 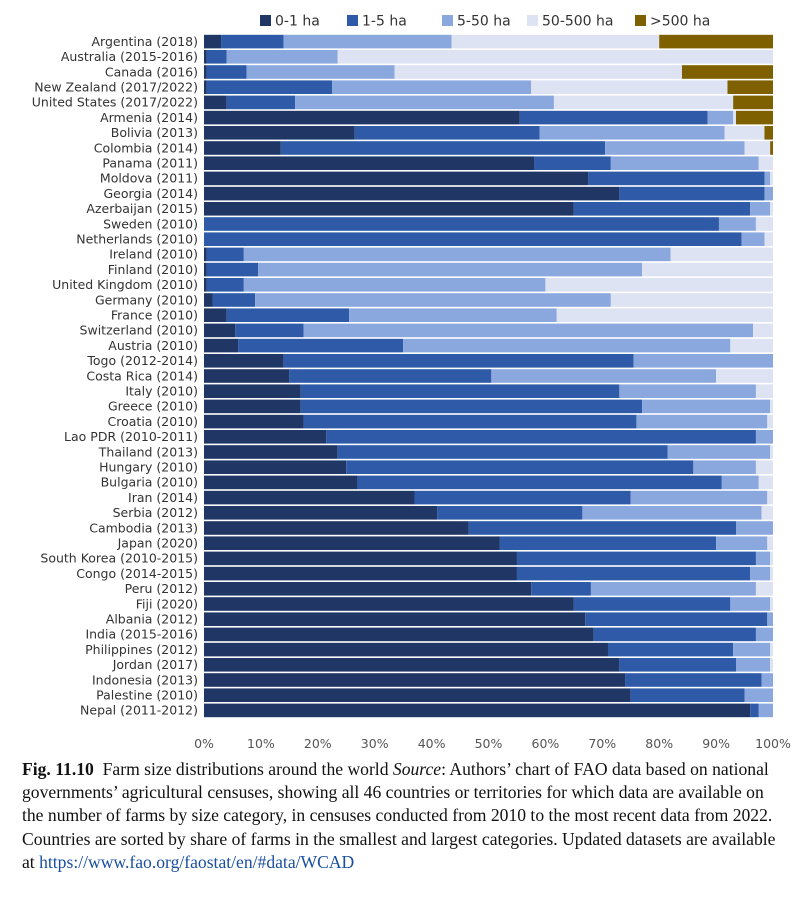 What do you see at coordinates (771, 406) in the screenshot?
I see `bar-segment-greece-2010-50-500-ha` at bounding box center [771, 406].